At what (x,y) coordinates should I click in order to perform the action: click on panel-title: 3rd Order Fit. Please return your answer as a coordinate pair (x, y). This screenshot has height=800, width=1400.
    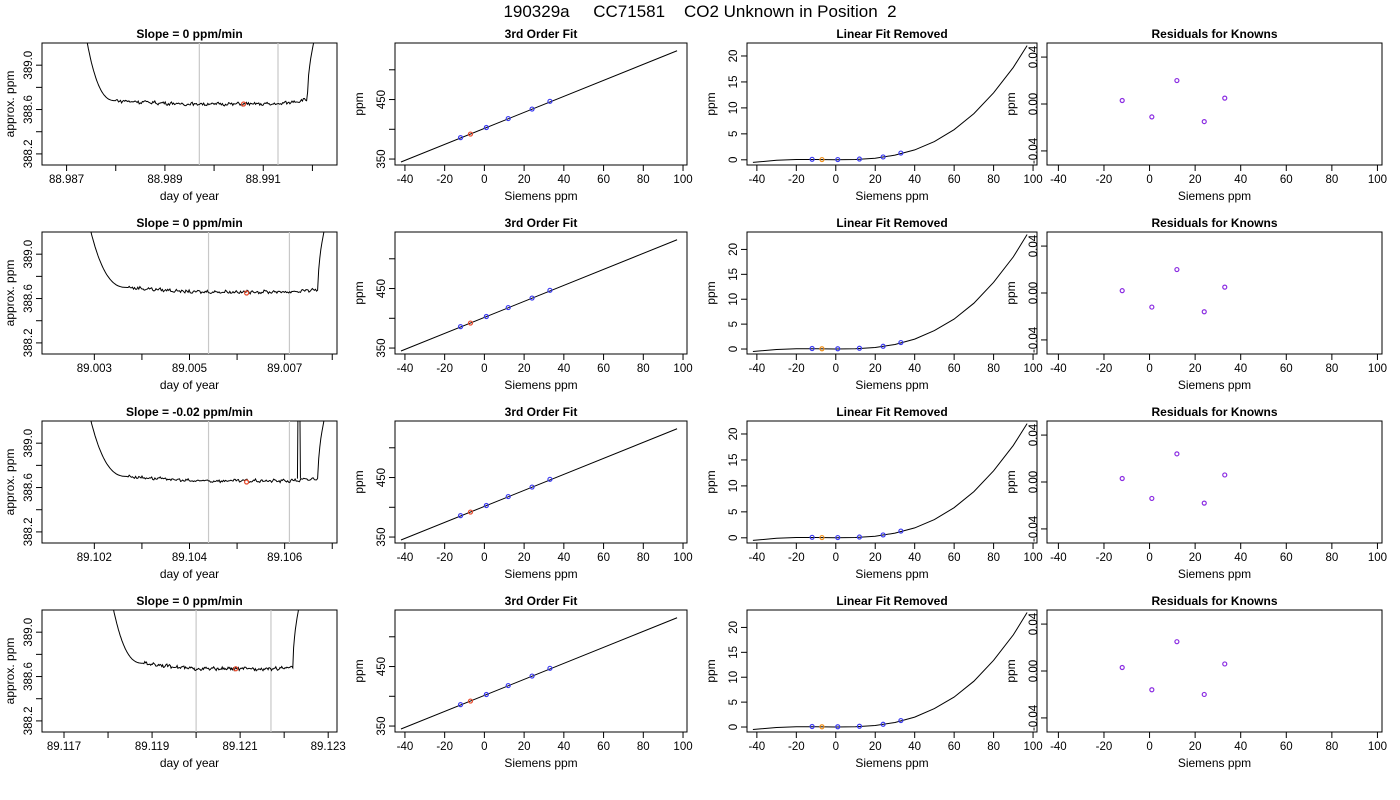
    Looking at the image, I should click on (541, 223).